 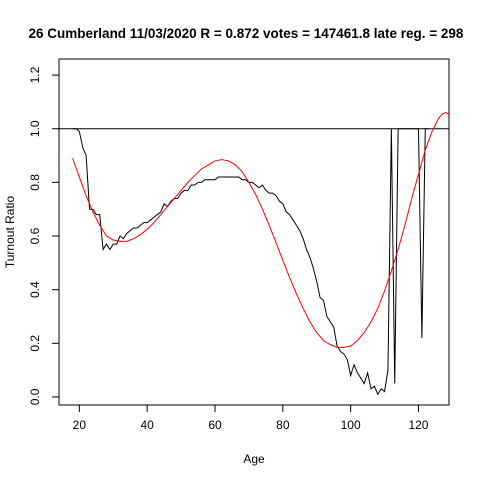 What do you see at coordinates (147, 425) in the screenshot?
I see `x-tick-label: 40` at bounding box center [147, 425].